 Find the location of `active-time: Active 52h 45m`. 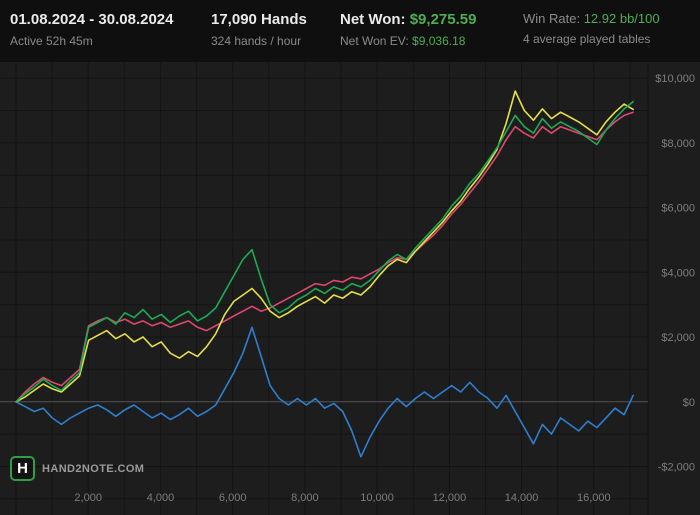

active-time: Active 52h 45m is located at coordinates (51, 41).